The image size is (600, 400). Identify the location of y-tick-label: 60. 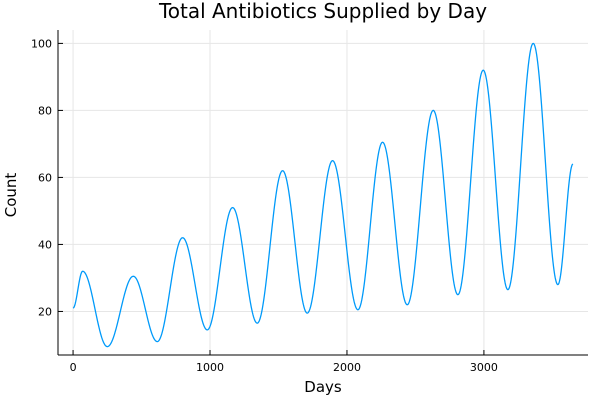
(45, 177).